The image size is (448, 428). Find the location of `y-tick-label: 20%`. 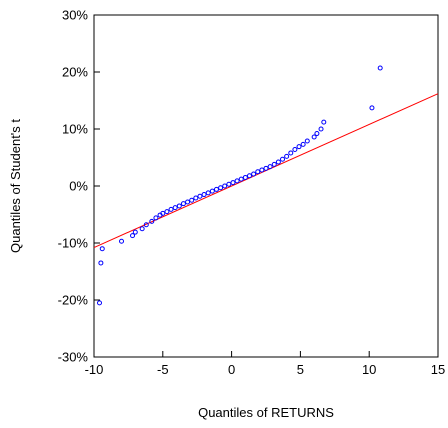

y-tick-label: 20% is located at coordinates (75, 72).